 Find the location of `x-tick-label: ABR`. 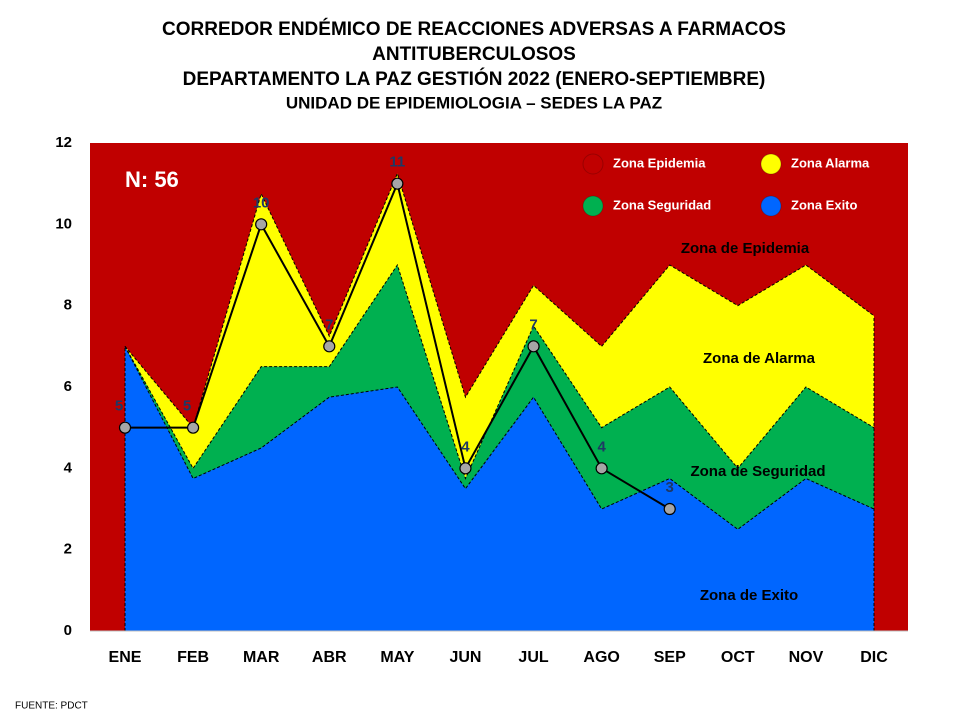

x-tick-label: ABR is located at coordinates (329, 657).